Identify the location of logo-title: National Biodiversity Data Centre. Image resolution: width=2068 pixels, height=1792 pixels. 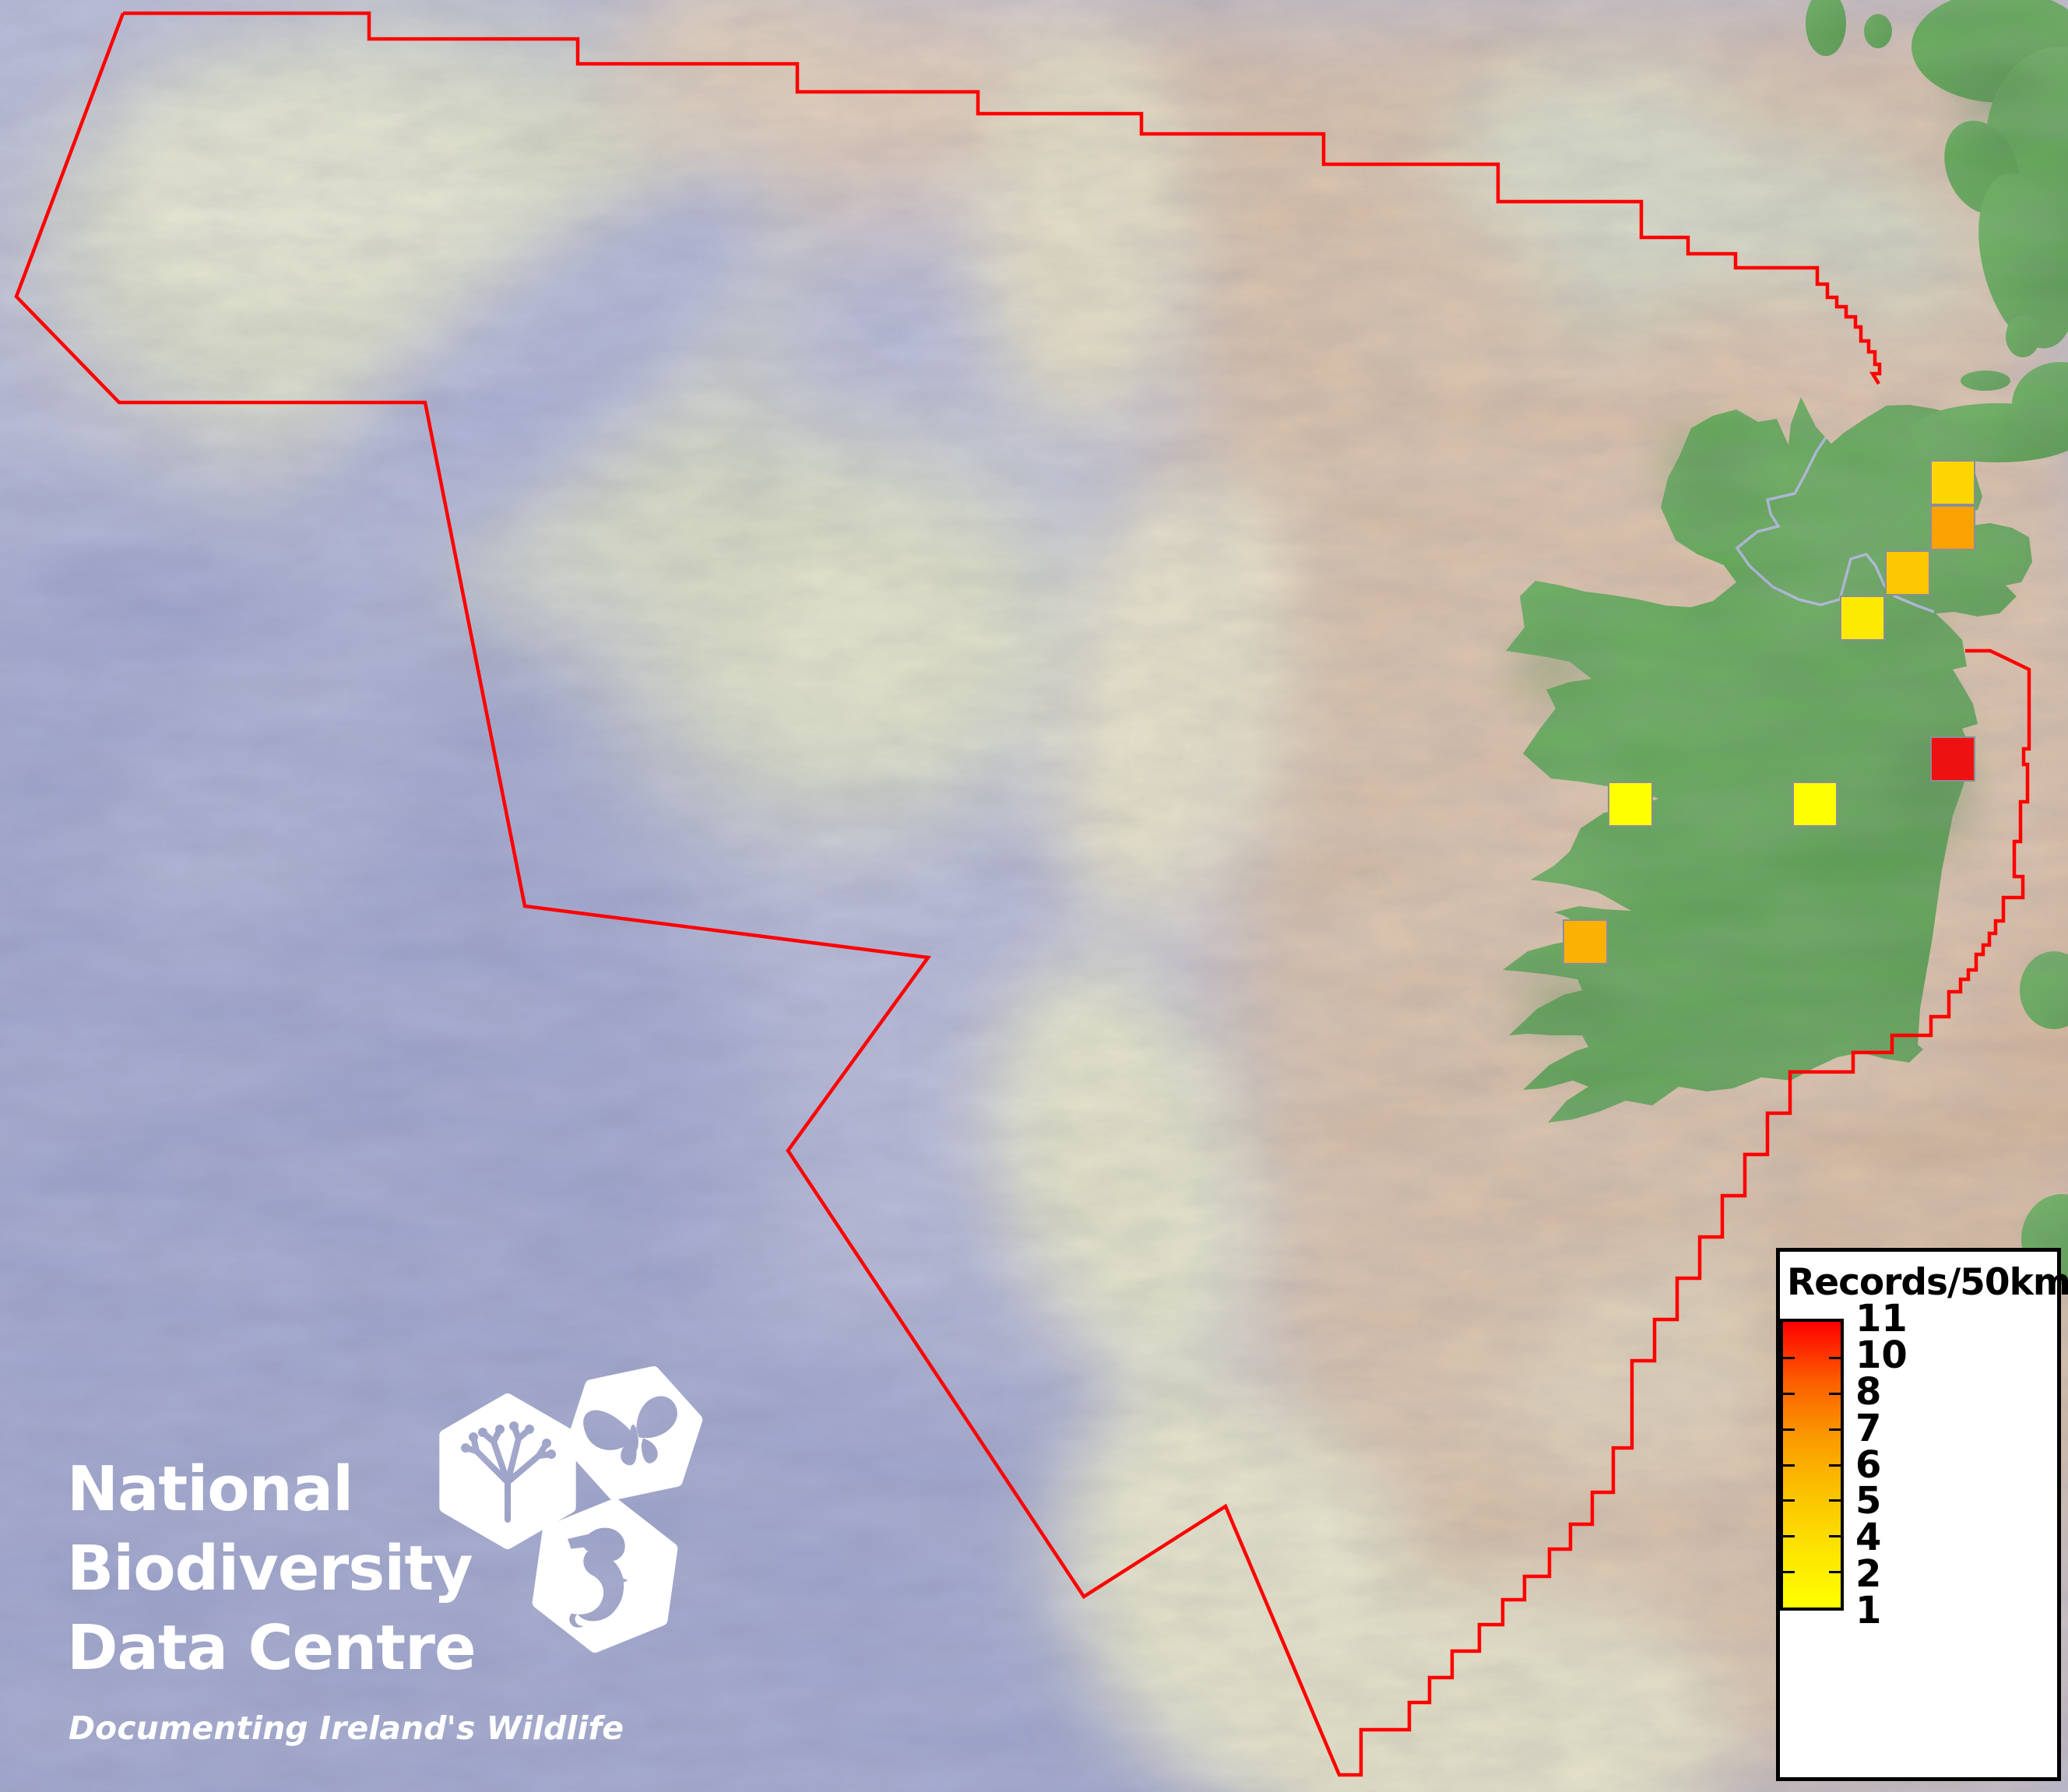
(272, 1568).